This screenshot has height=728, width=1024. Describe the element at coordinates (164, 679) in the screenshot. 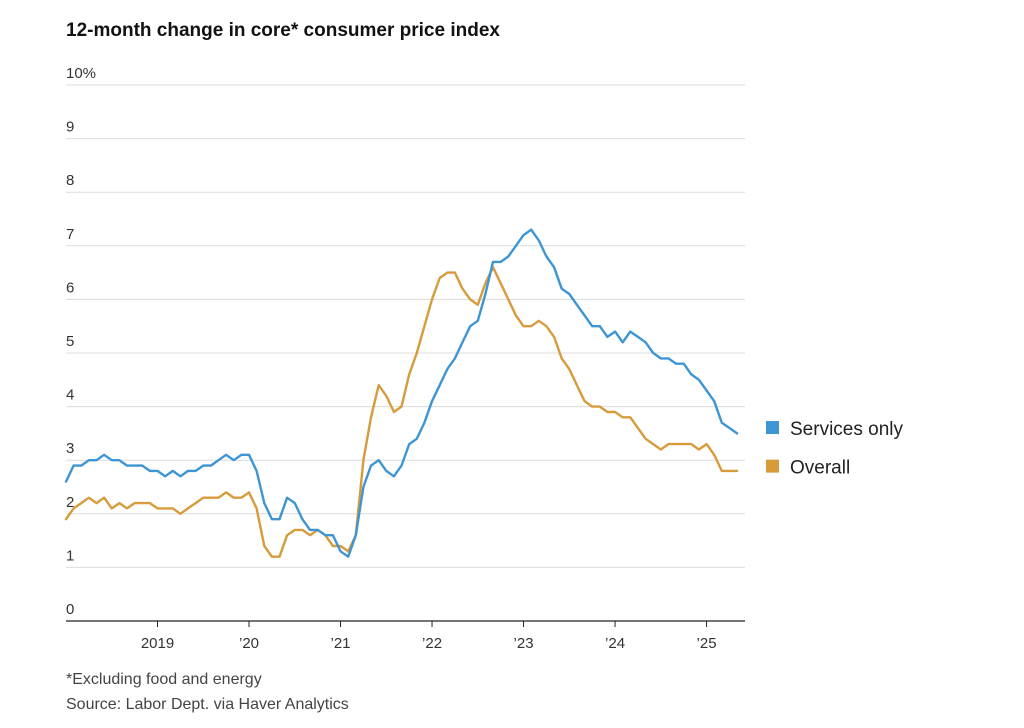

I see `footnote: *Excluding food and energy` at that location.